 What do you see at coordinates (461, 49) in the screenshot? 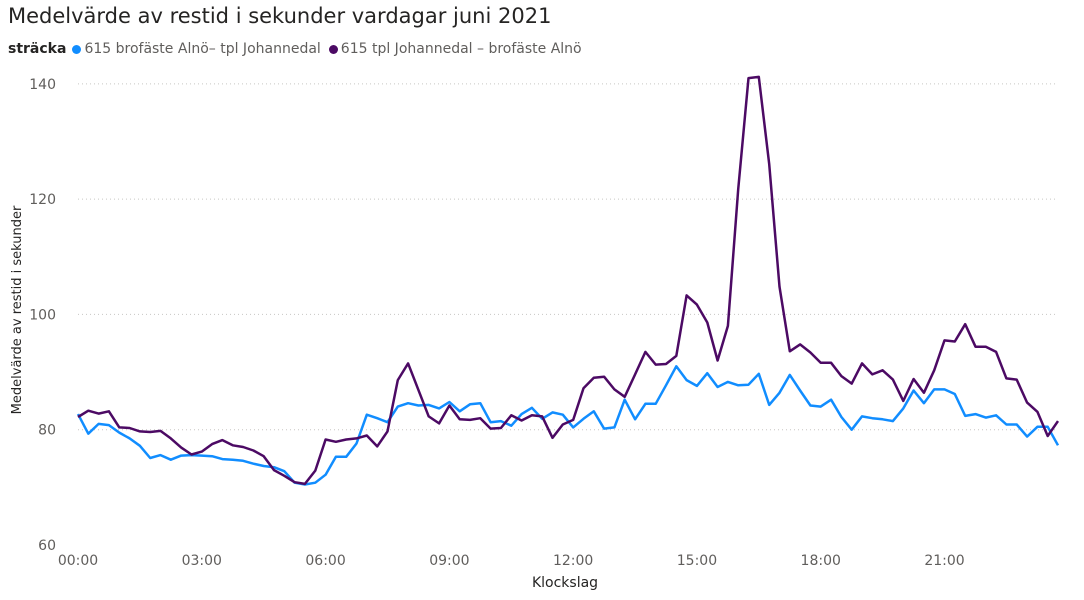
I see `legend-label-series-2: 615 tpl Johannedal – brofäste Alnö` at bounding box center [461, 49].